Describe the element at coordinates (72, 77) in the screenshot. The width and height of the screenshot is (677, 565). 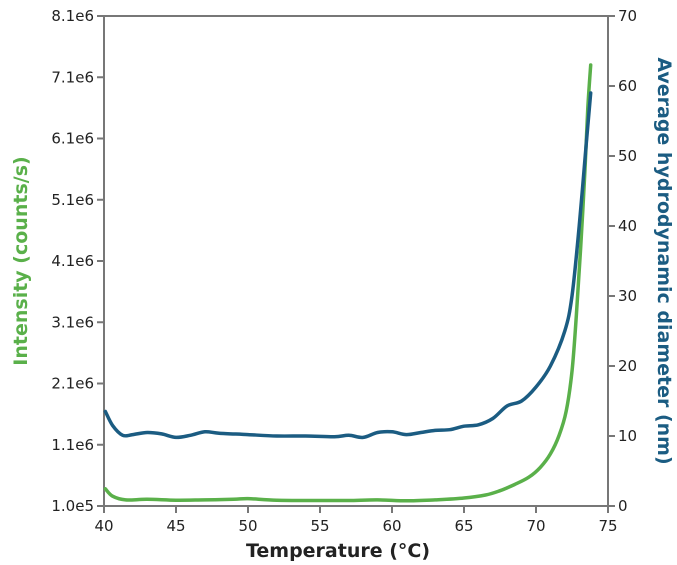
I see `left-y-tick-label: 7.1e6` at that location.